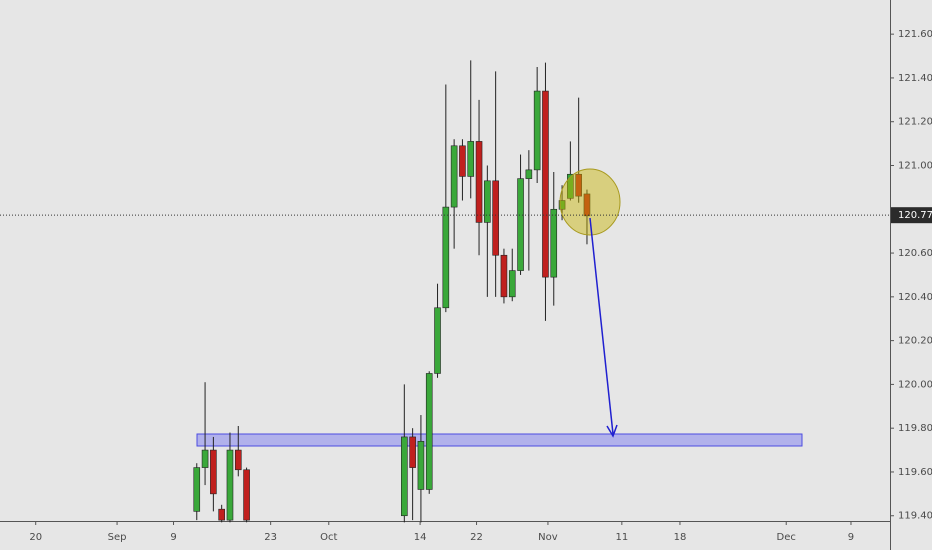 The width and height of the screenshot is (932, 550). Describe the element at coordinates (612, 431) in the screenshot. I see `arrow-head` at that location.